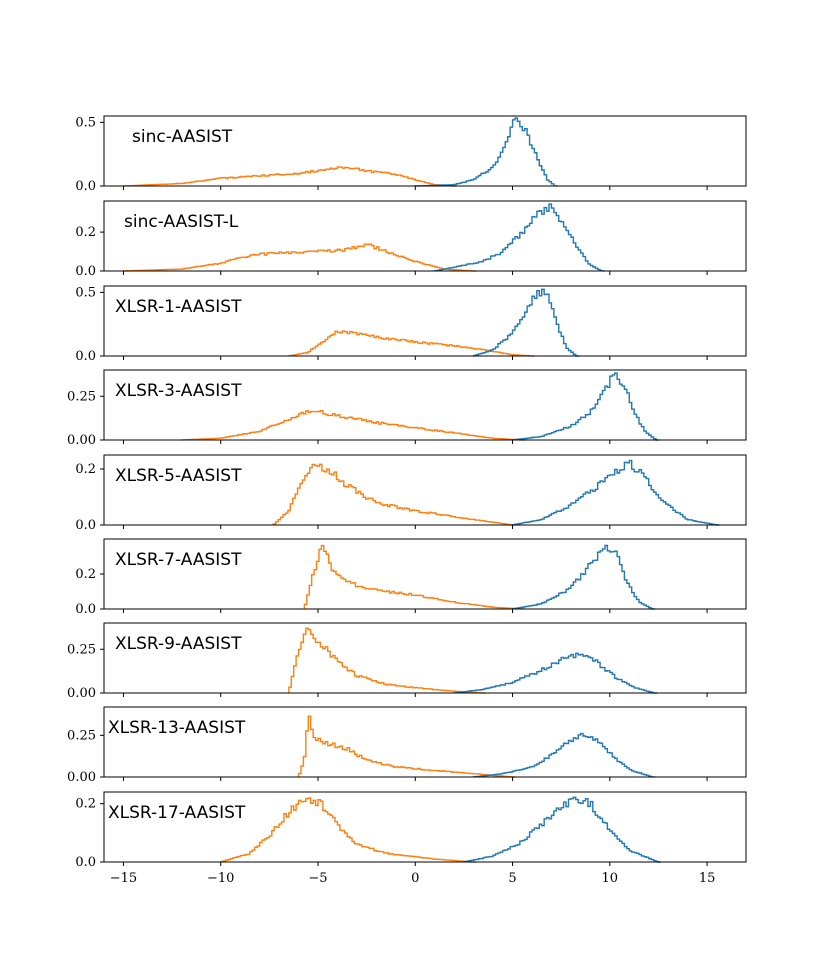 The image size is (830, 969). I want to click on x-tick-label: −5, so click(317, 878).